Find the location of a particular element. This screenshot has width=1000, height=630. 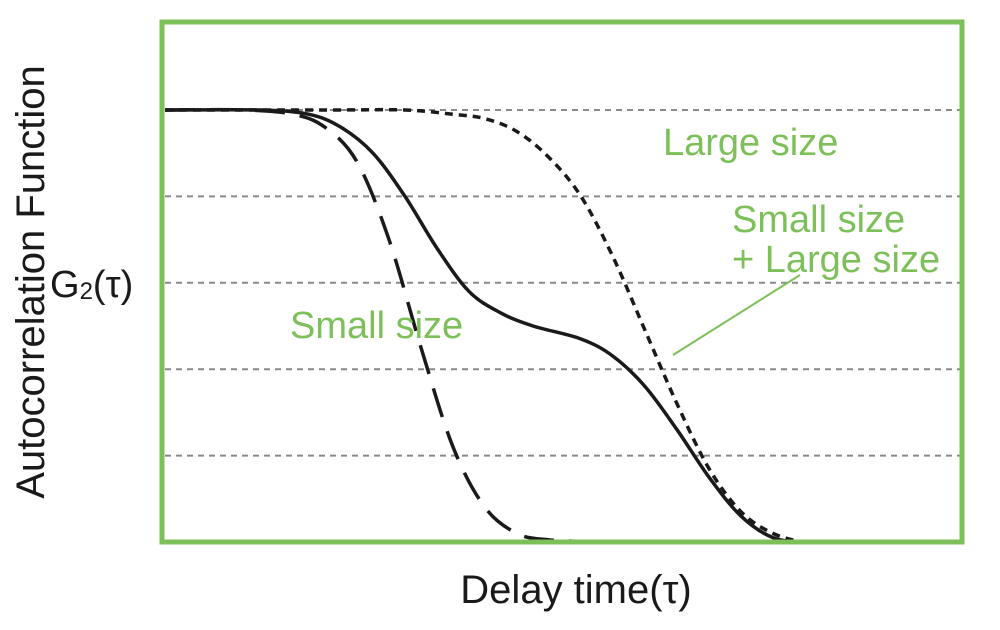

annotation-leader-line is located at coordinates (736, 315).